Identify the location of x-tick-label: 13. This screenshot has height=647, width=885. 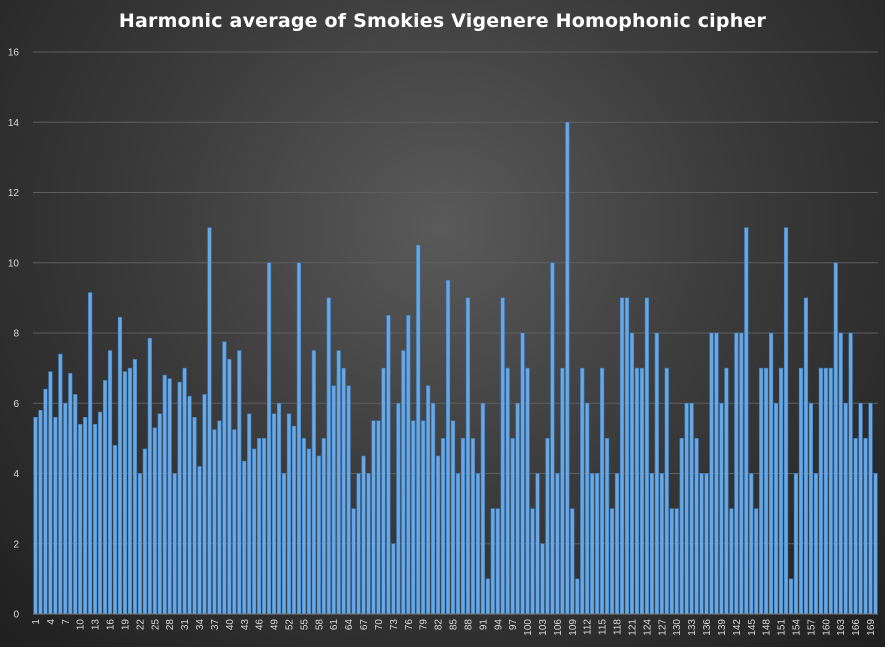
(96, 625).